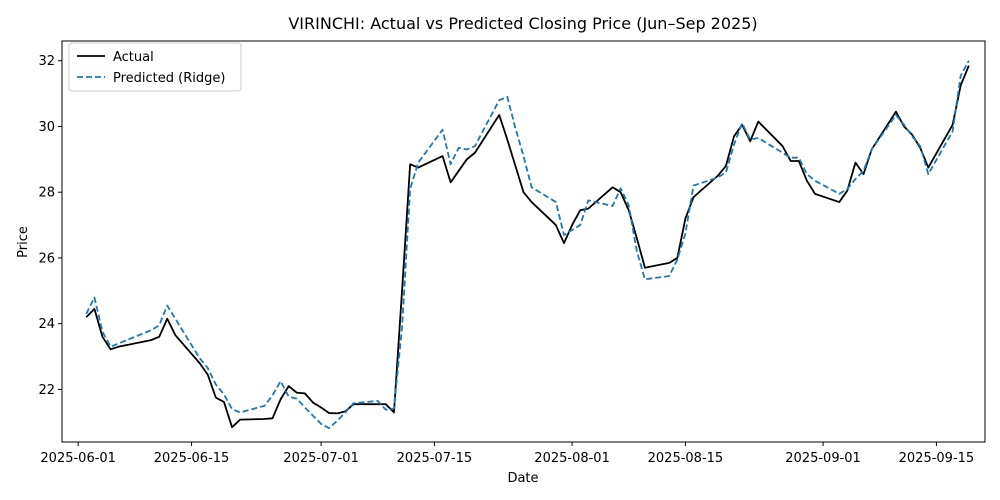  I want to click on y-axis: 22 24 26 28 30 32, so click(50, 226).